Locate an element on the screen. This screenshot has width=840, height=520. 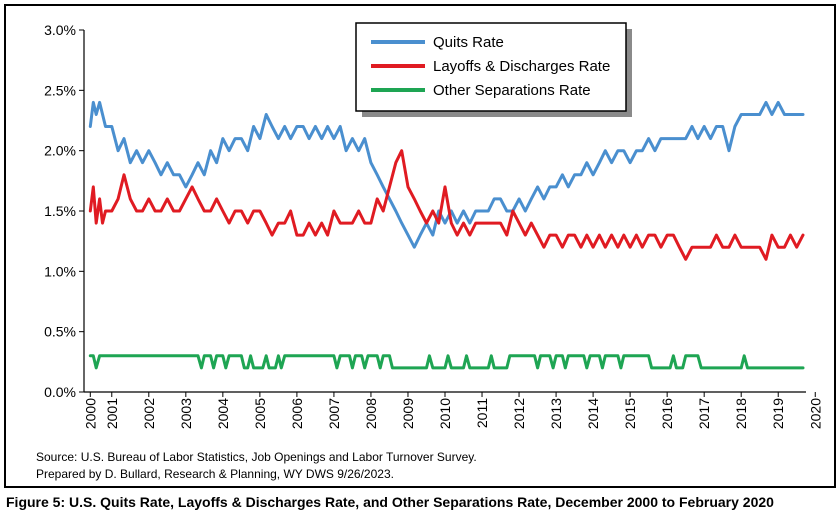
y-tick-label: 0.5% is located at coordinates (60, 332).